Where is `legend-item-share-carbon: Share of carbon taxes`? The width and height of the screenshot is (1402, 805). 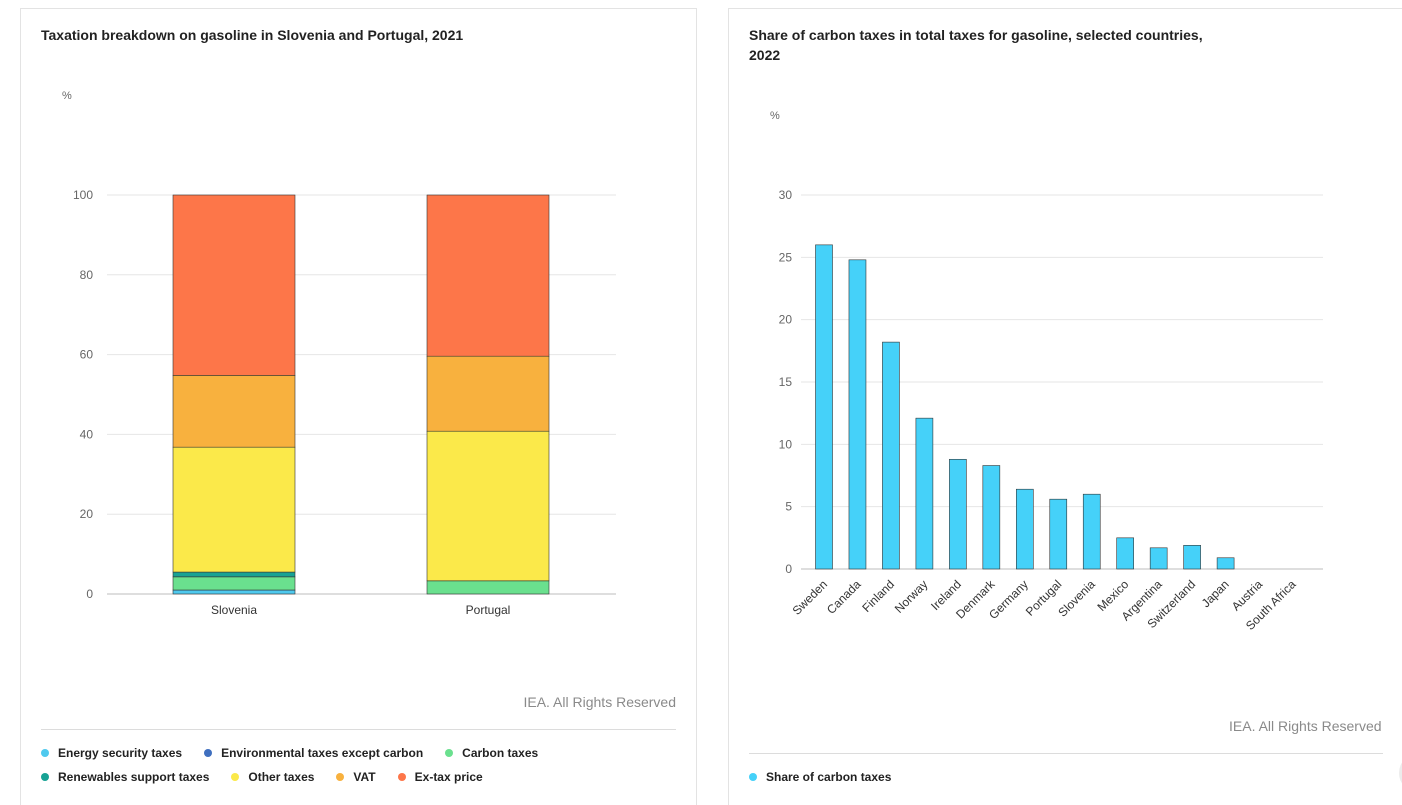 legend-item-share-carbon: Share of carbon taxes is located at coordinates (820, 777).